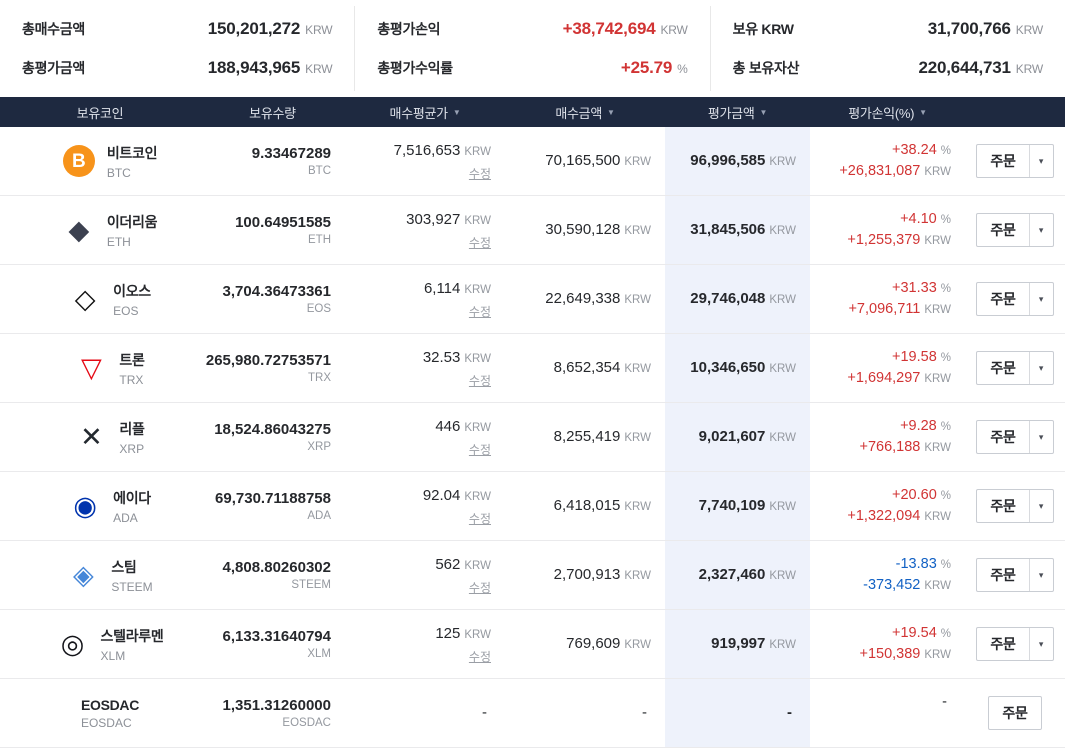 This screenshot has height=756, width=1065. What do you see at coordinates (319, 654) in the screenshot?
I see `holding-quantity-unit: XLM` at bounding box center [319, 654].